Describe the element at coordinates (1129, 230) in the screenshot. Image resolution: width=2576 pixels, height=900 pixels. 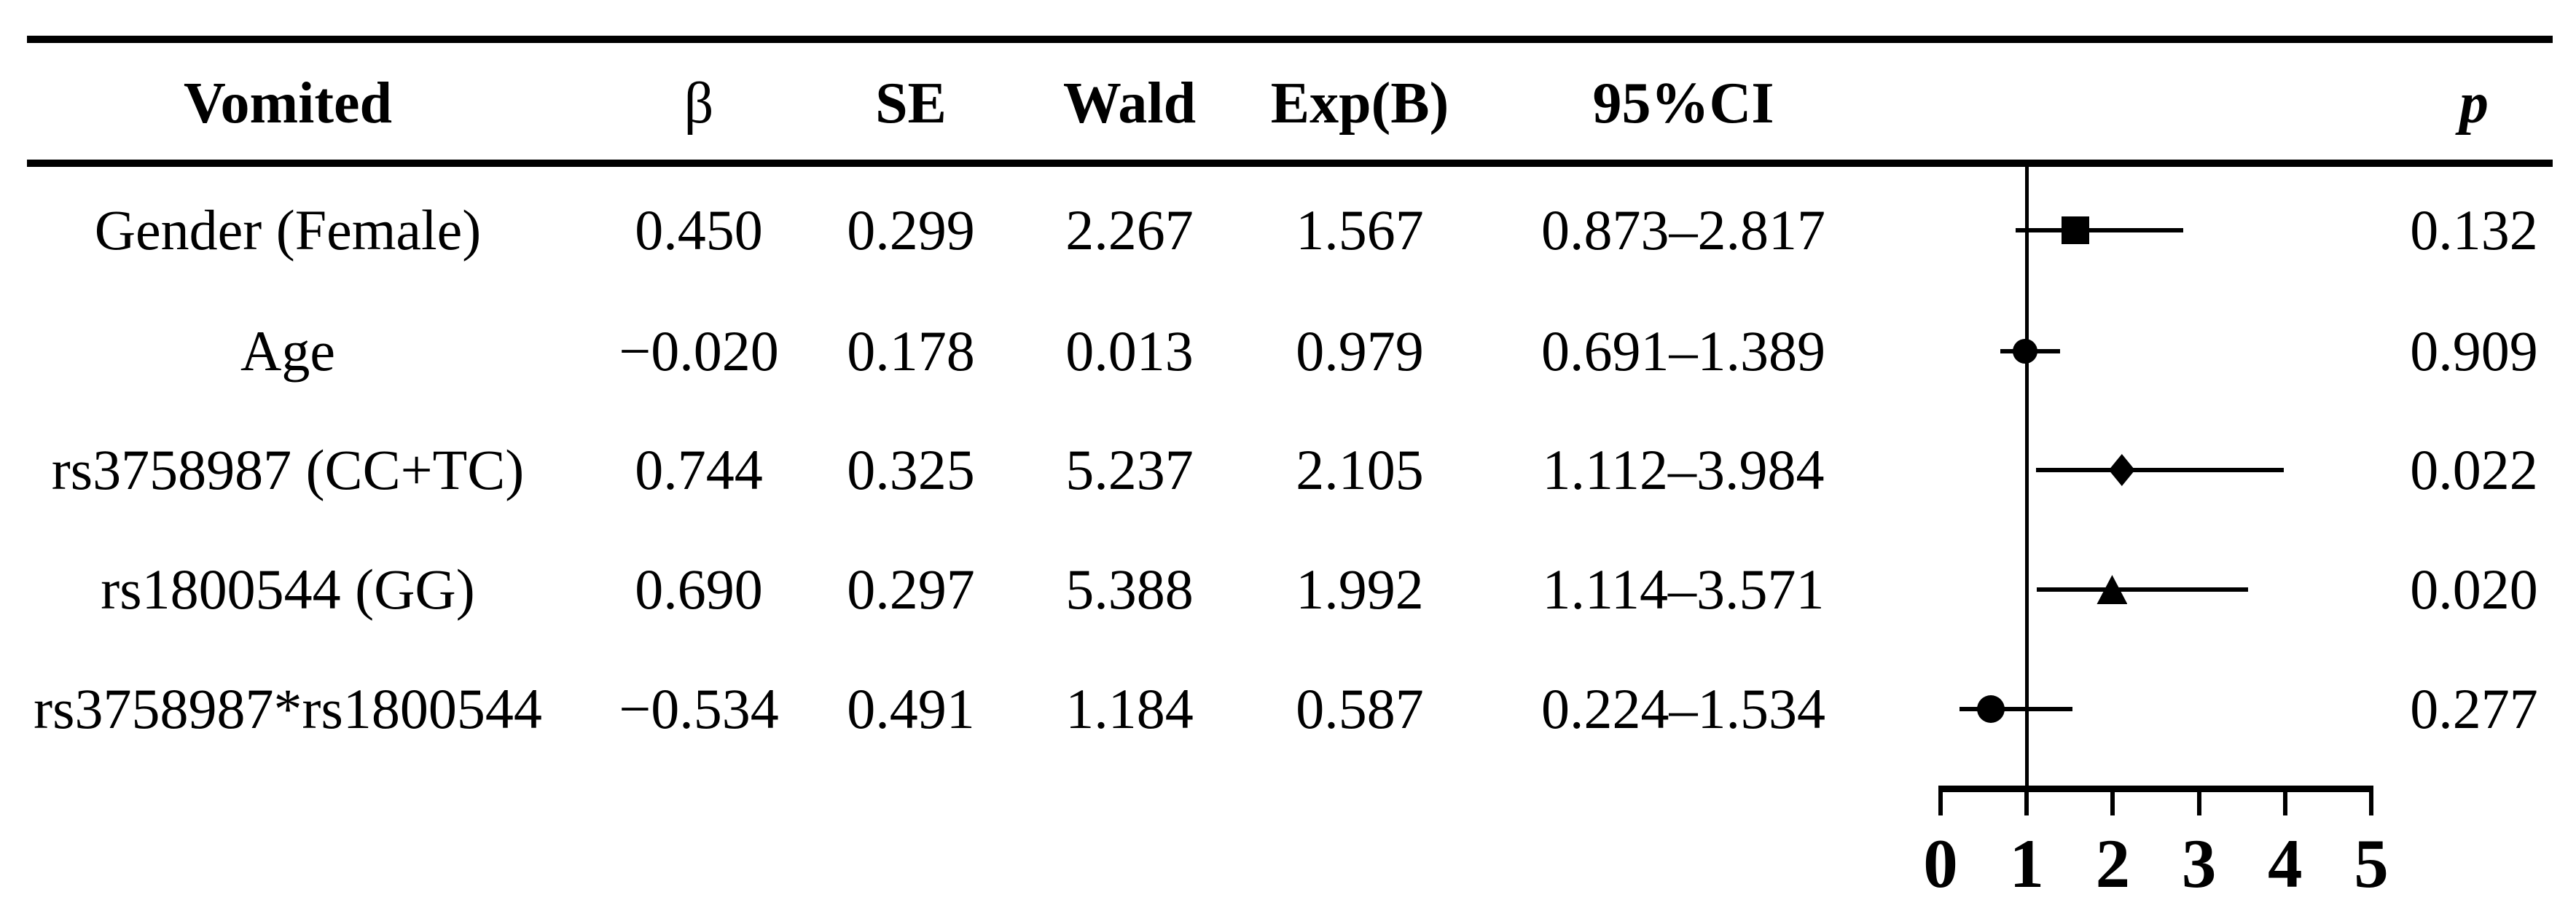
I see `cell-wald: 2.267` at that location.